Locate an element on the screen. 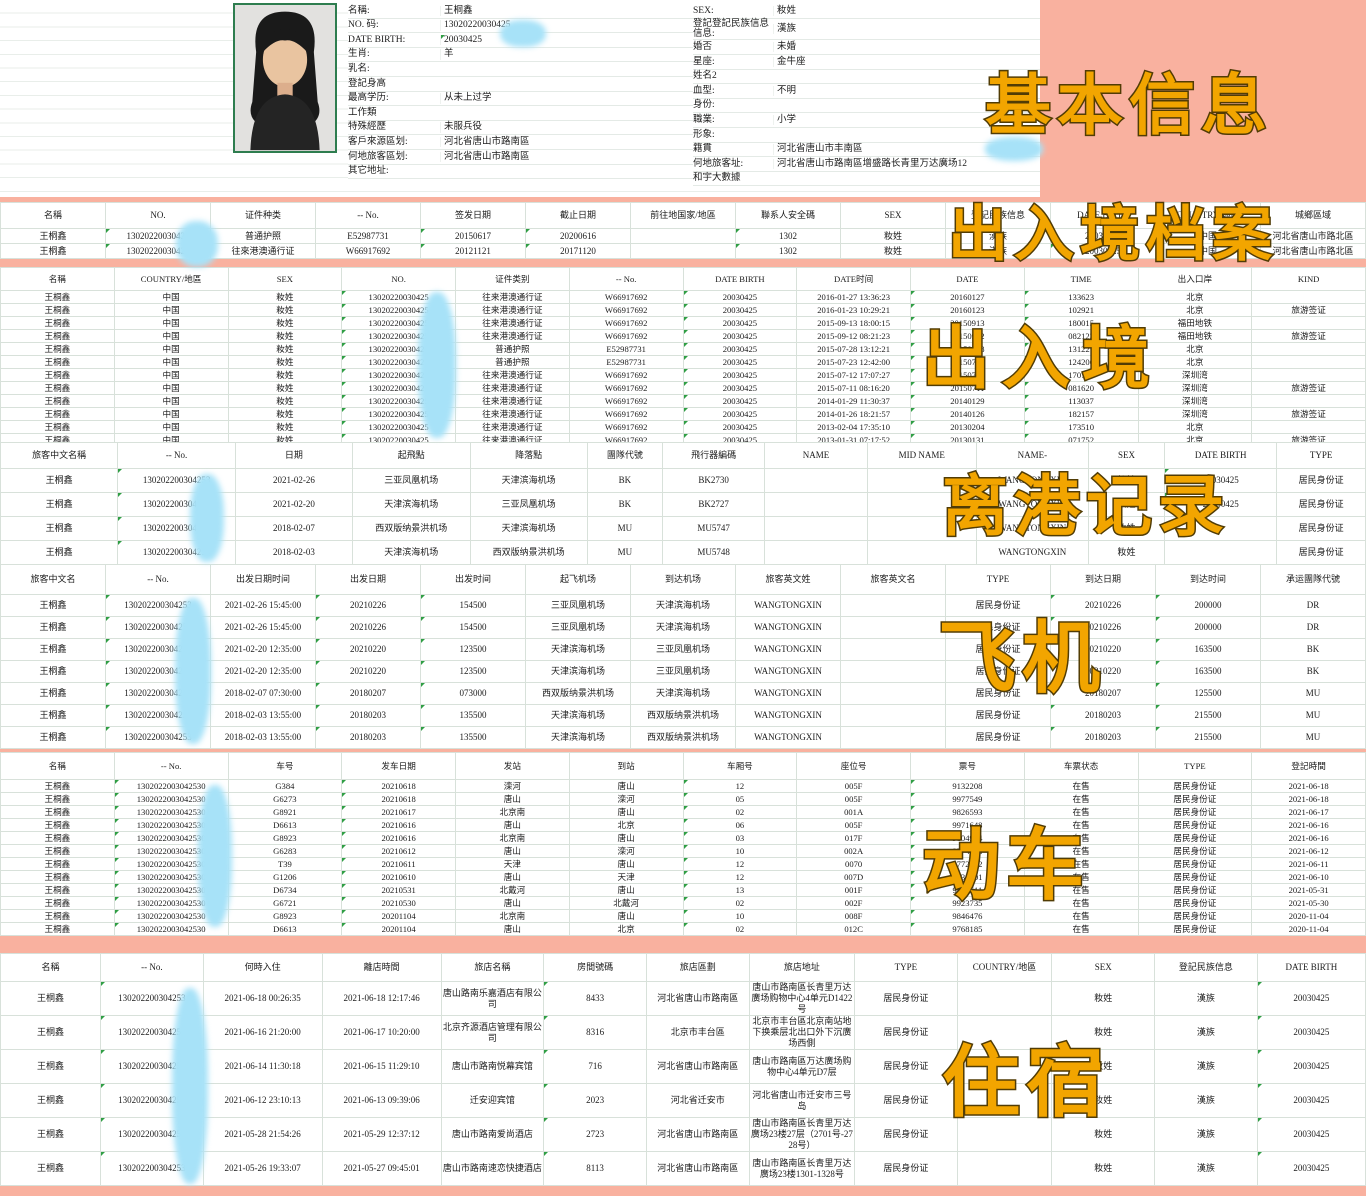 Image resolution: width=1366 pixels, height=1196 pixels. field-value: 不明 is located at coordinates (906, 91).